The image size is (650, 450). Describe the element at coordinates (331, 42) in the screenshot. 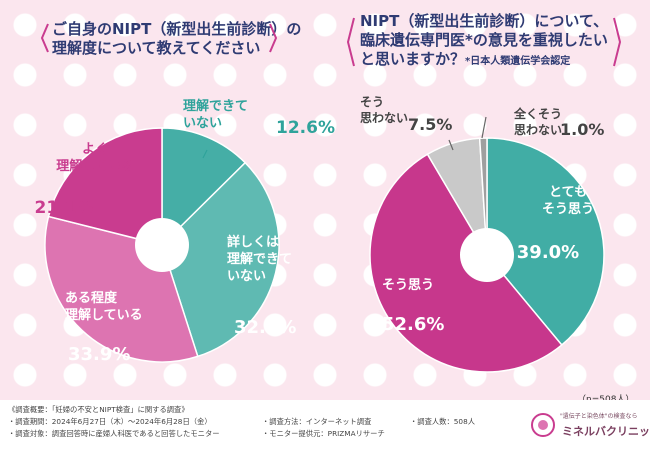

I see `title-brackets` at that location.